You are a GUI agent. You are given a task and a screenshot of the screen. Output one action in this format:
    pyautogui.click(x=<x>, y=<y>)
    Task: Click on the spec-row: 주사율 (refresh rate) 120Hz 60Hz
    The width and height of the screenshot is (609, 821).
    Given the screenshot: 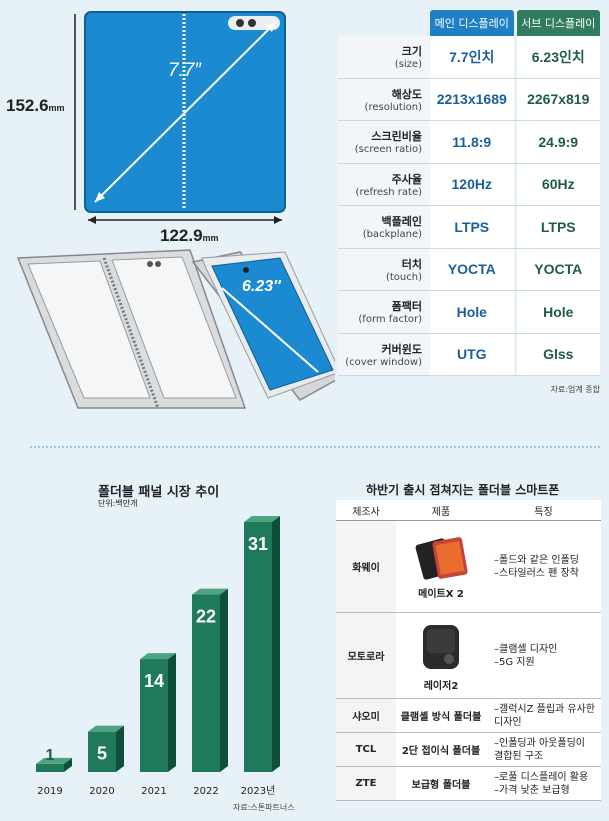 What is the action you would take?
    pyautogui.click(x=469, y=184)
    